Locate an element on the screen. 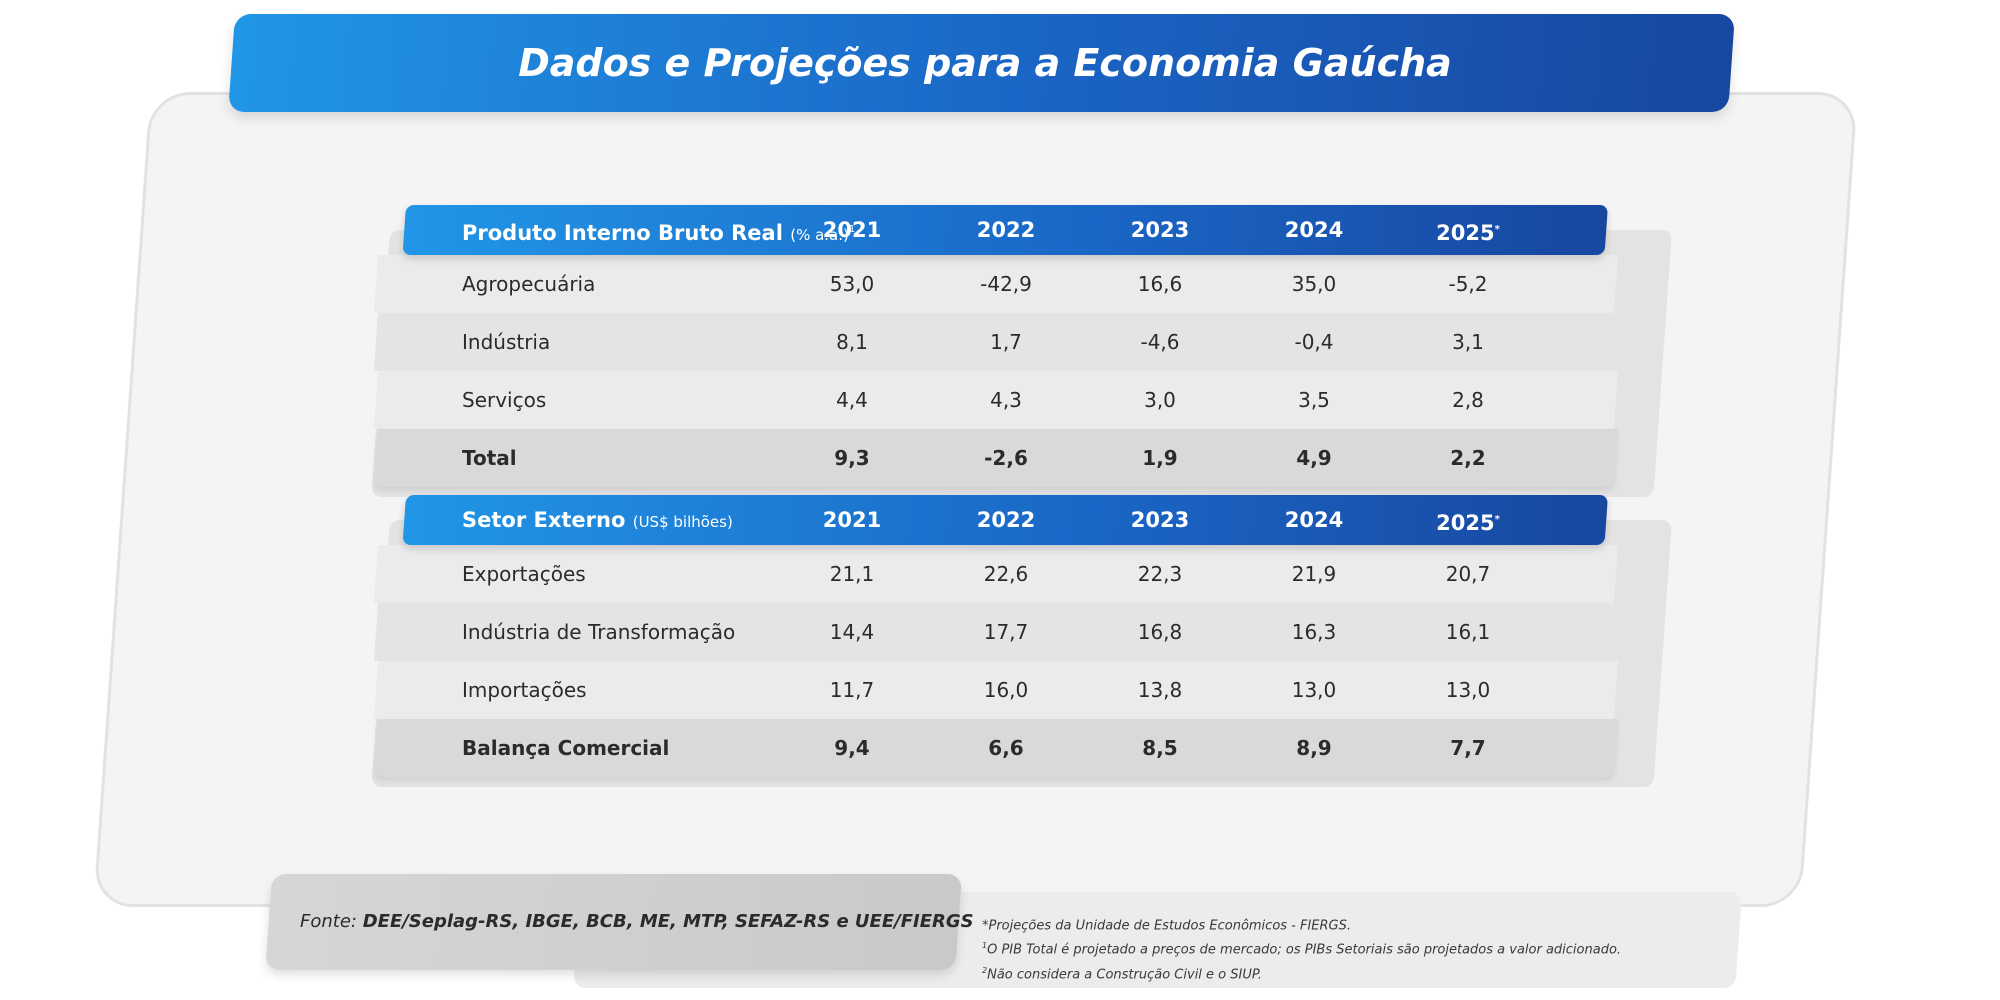 This screenshot has height=1000, width=2000. table-cell: -2,6 is located at coordinates (1006, 458).